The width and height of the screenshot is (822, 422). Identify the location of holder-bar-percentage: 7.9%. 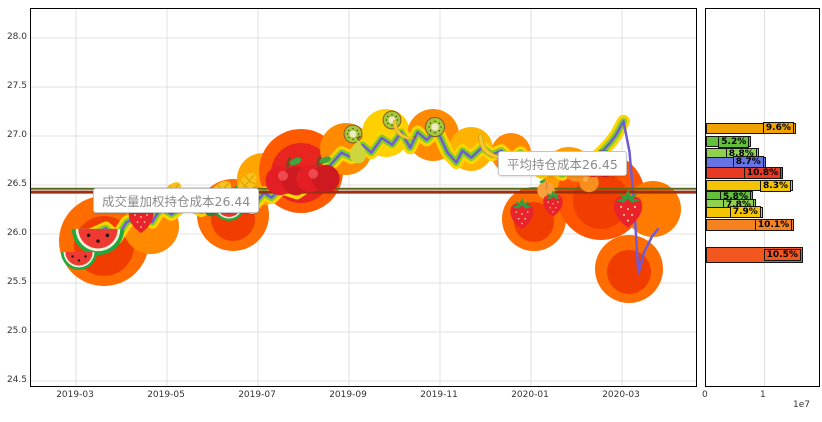
(745, 212).